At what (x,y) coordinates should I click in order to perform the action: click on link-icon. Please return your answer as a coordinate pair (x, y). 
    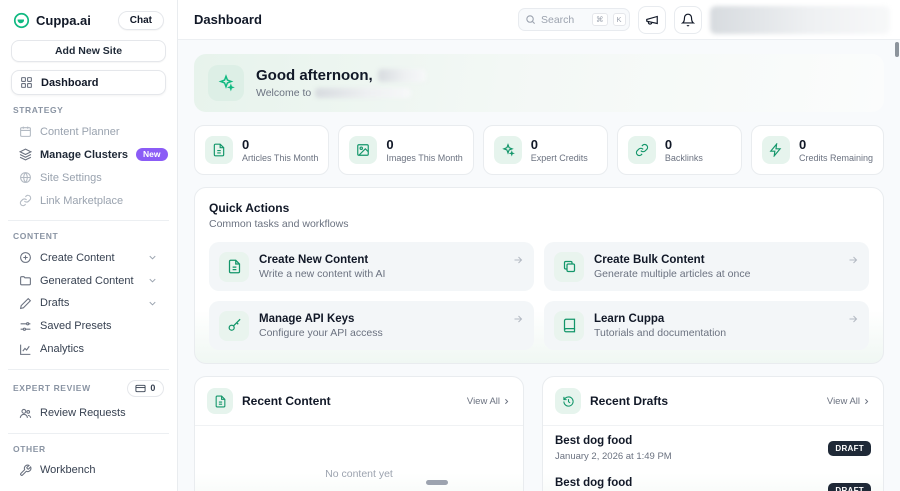
    Looking at the image, I should click on (641, 150).